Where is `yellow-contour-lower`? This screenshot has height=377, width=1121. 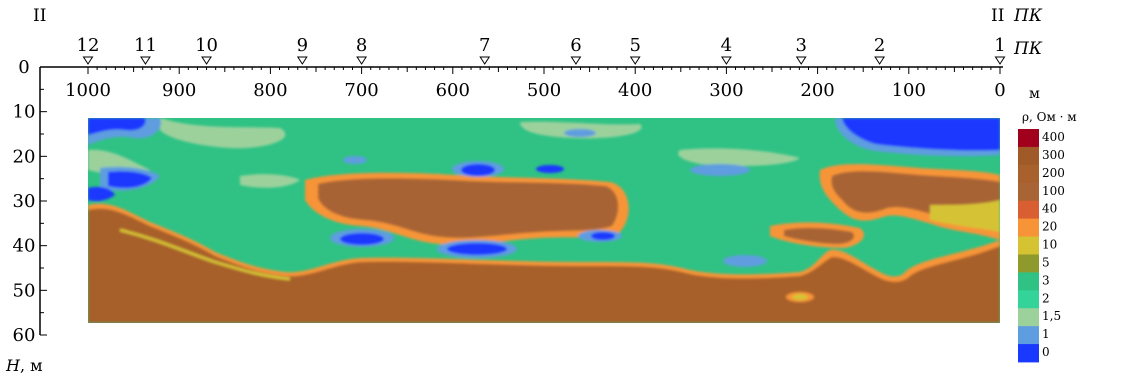
yellow-contour-lower is located at coordinates (205, 254).